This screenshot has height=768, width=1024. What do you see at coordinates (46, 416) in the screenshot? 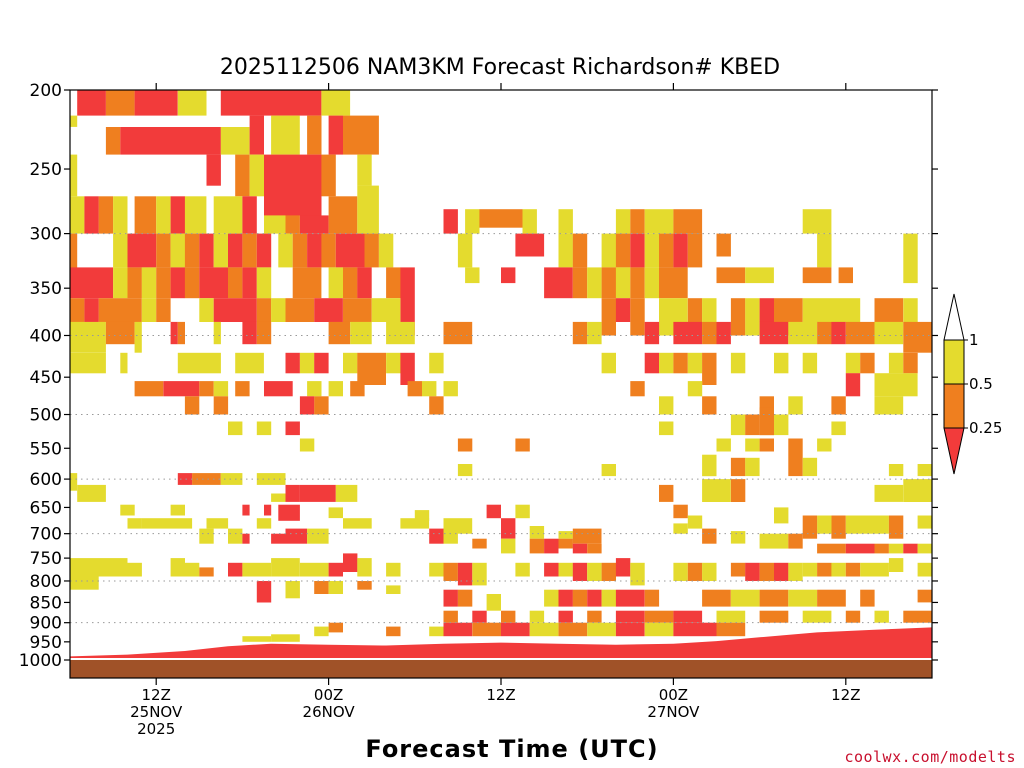
I see `y-tick-label: 500` at bounding box center [46, 416].